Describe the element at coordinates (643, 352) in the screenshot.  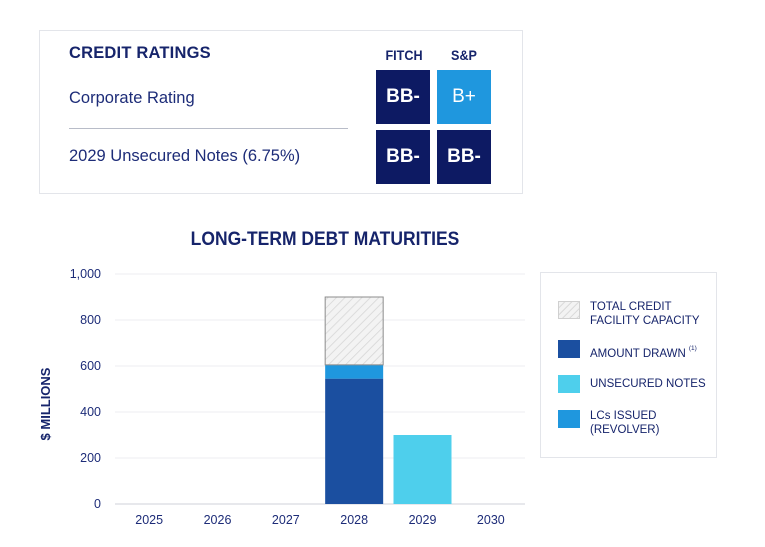
I see `legend-label-amount-drawn: AMOUNT DRAWN (1)` at that location.